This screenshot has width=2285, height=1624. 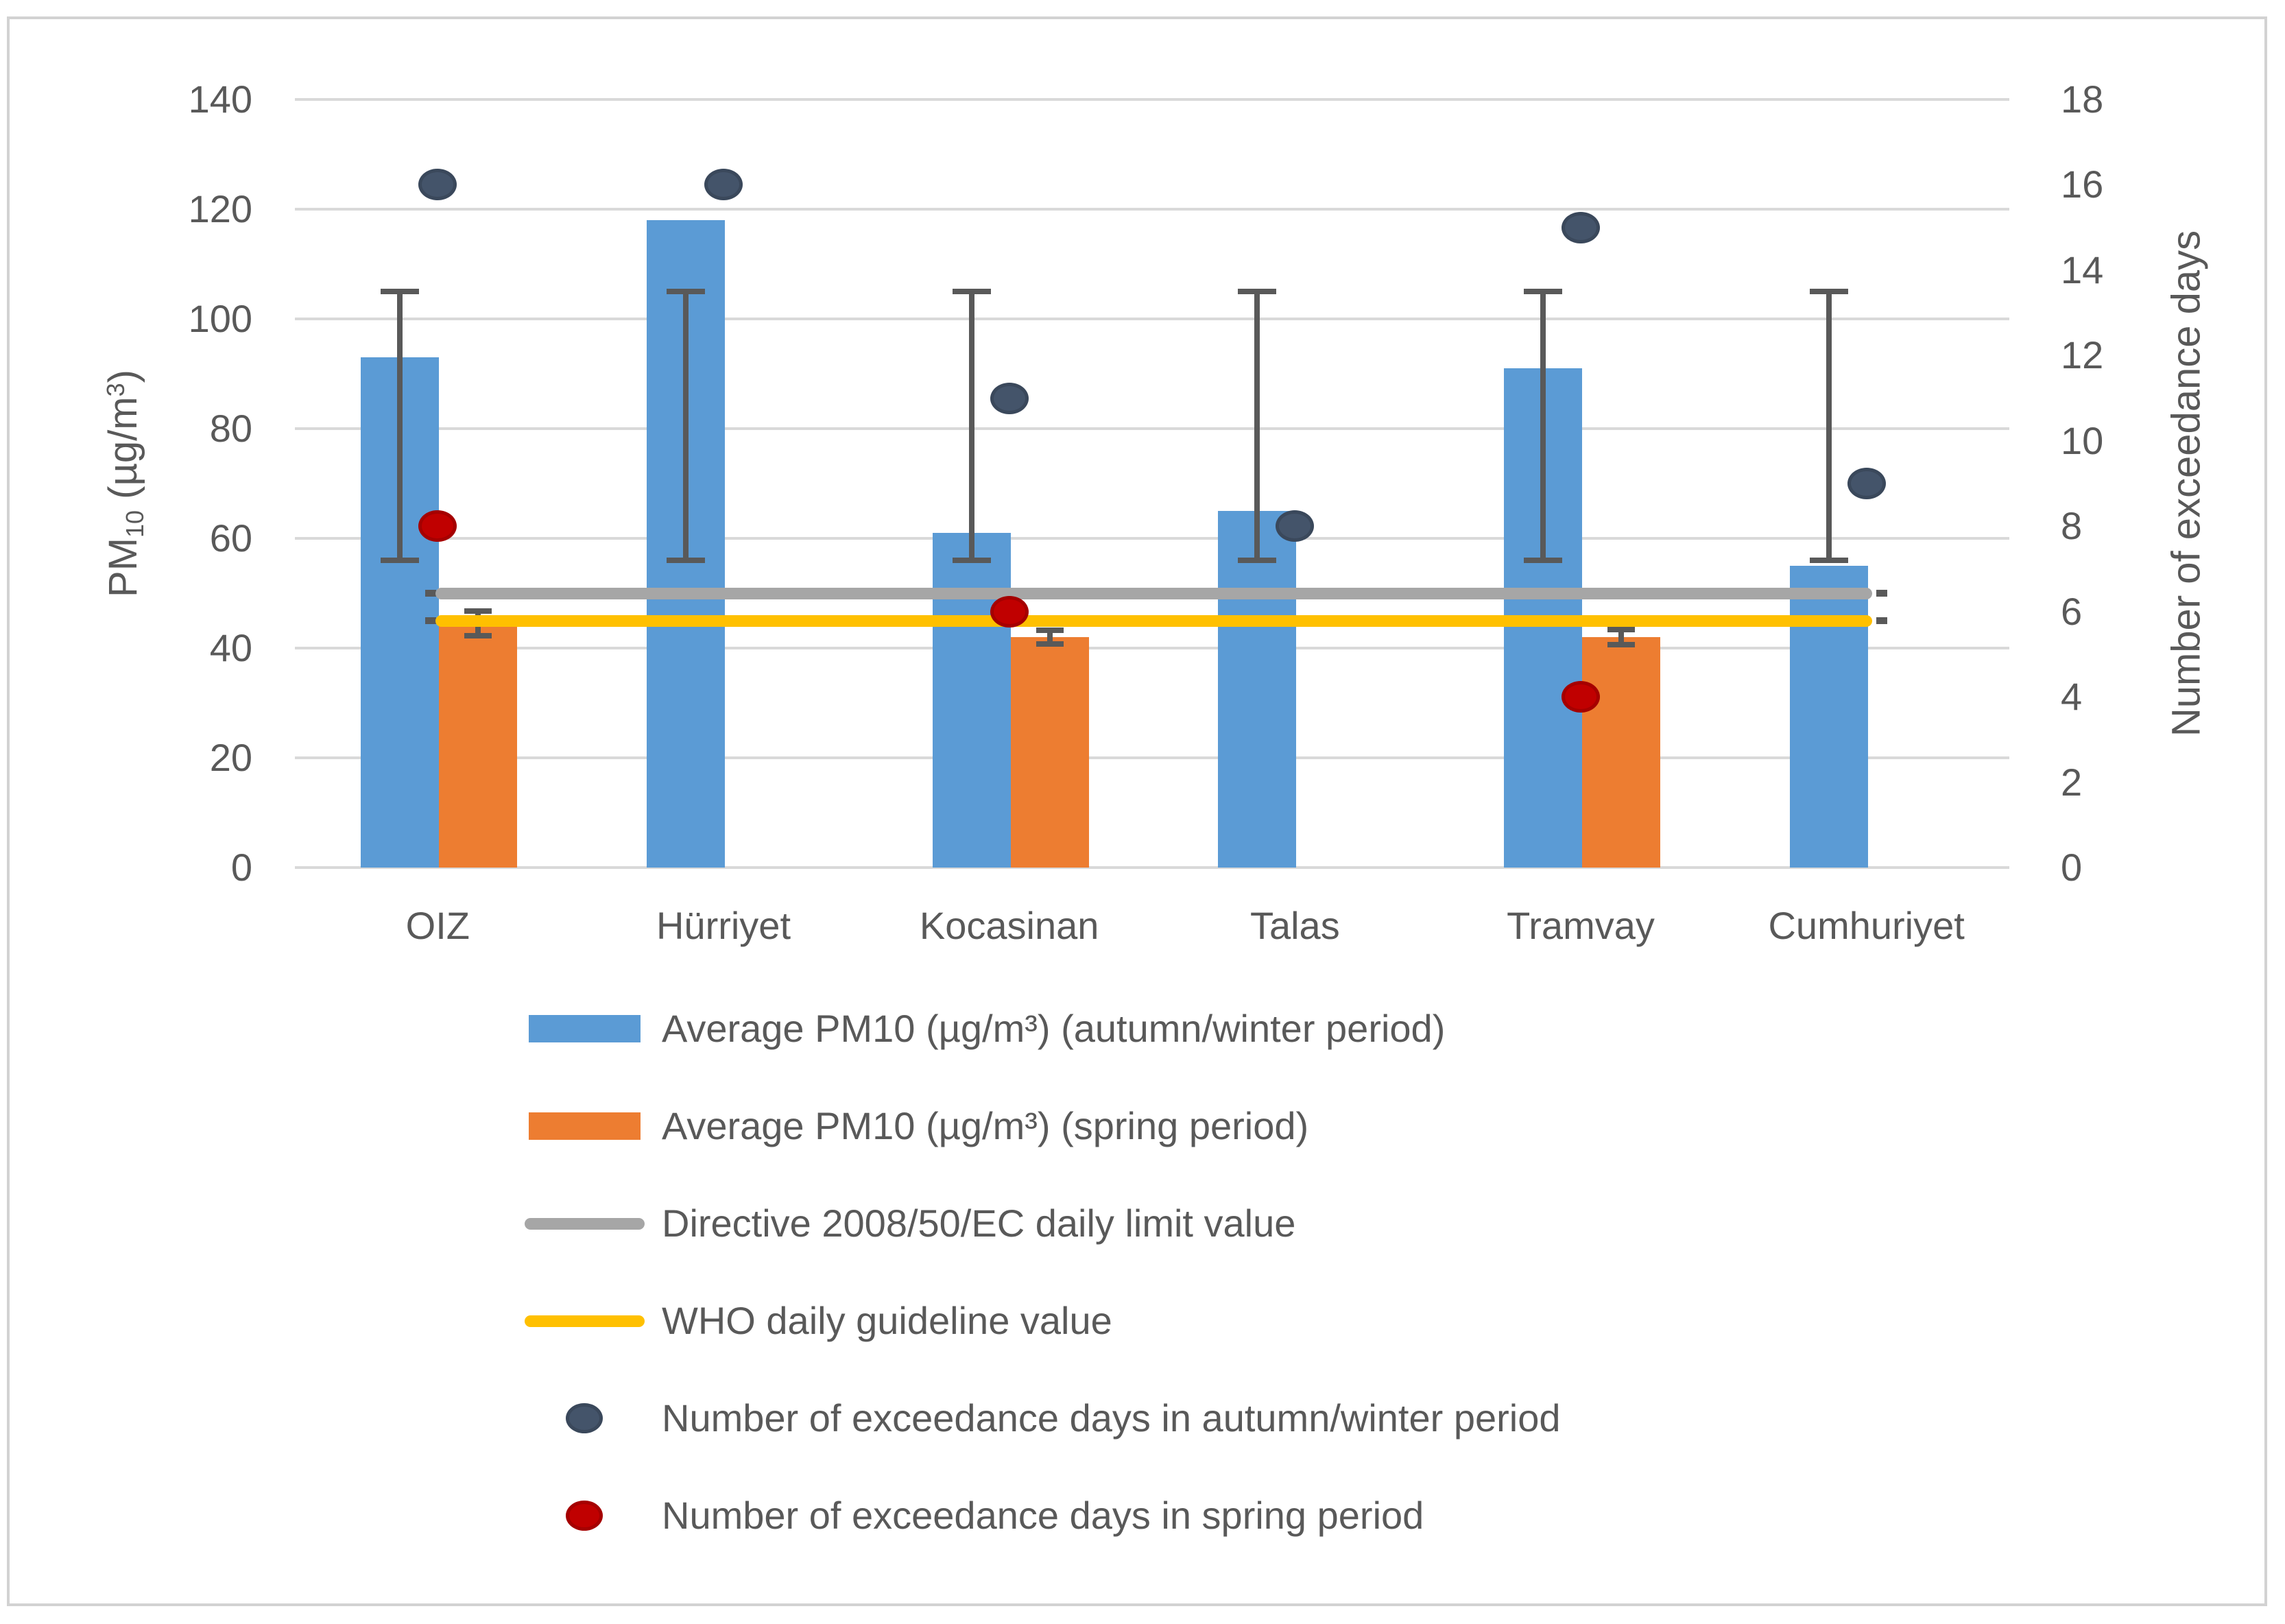 I want to click on category-label: Hürriyet, so click(x=723, y=925).